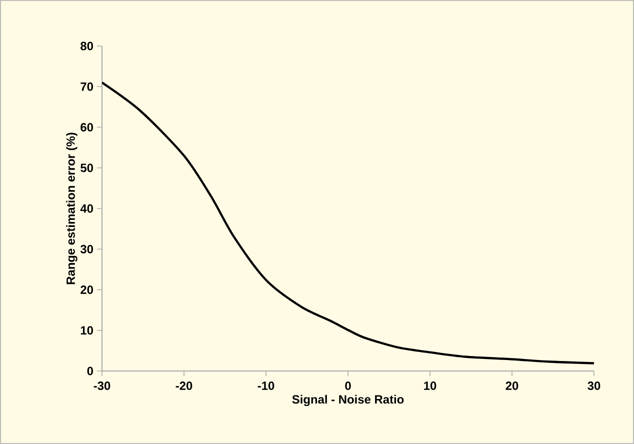  What do you see at coordinates (594, 386) in the screenshot?
I see `x-tick-label: 30` at bounding box center [594, 386].